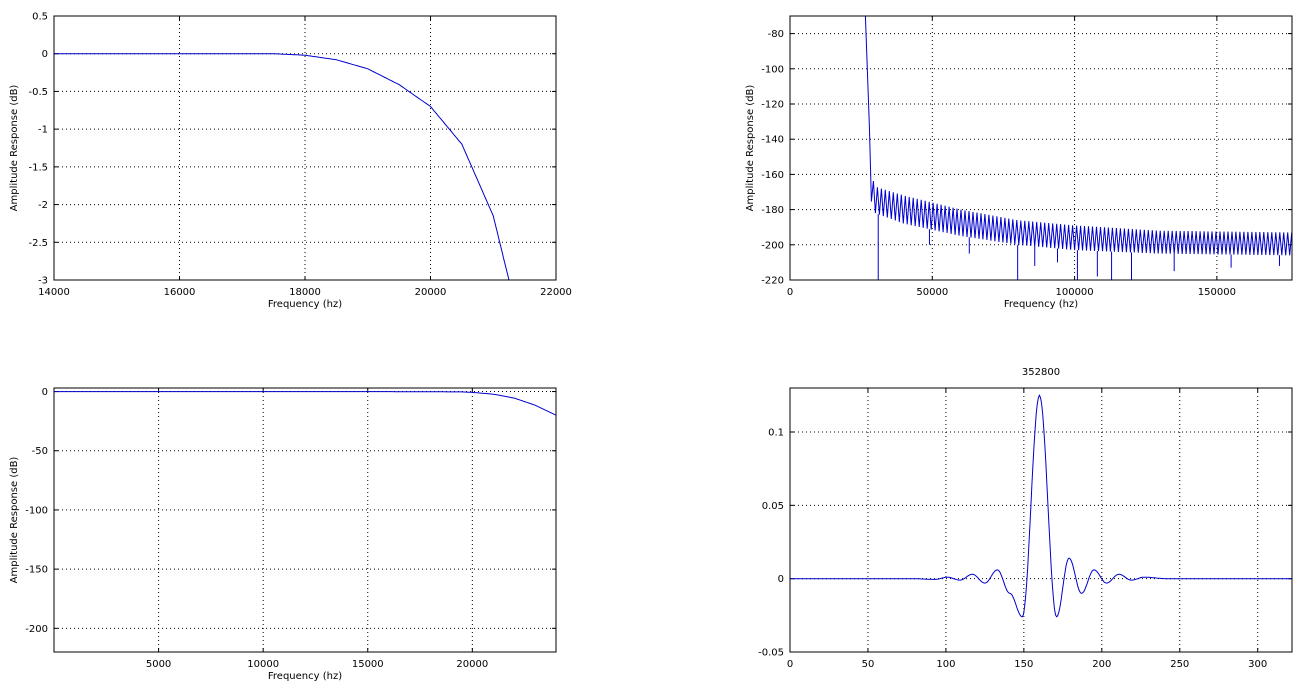 Image resolution: width=1312 pixels, height=688 pixels. What do you see at coordinates (1179, 664) in the screenshot?
I see `x-tick-label: 250` at bounding box center [1179, 664].